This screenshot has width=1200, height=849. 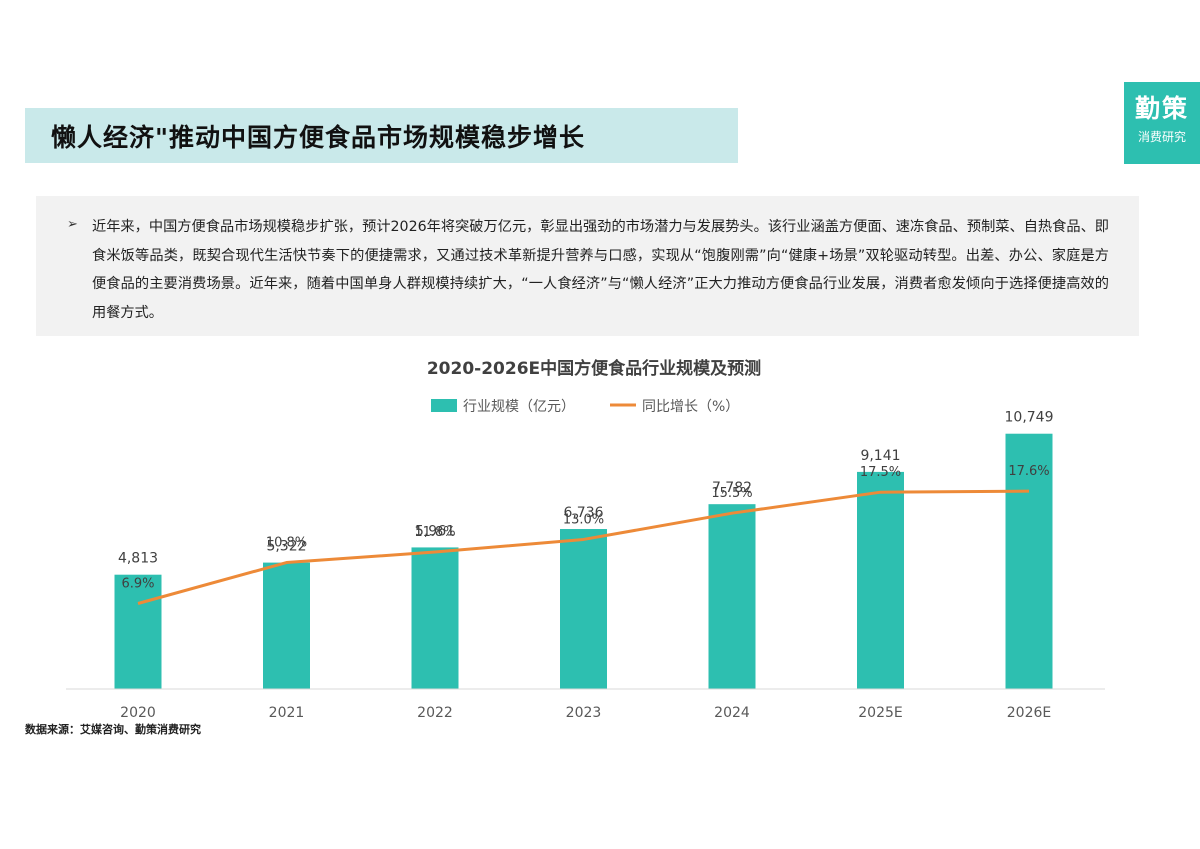 I want to click on line-value-label: 17.6%, so click(x=1028, y=471).